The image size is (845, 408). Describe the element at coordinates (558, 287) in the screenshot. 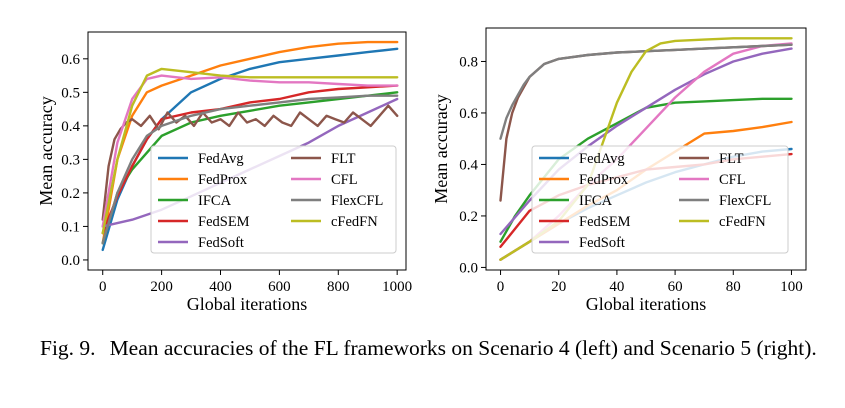

I see `x-tick-label: 20` at that location.